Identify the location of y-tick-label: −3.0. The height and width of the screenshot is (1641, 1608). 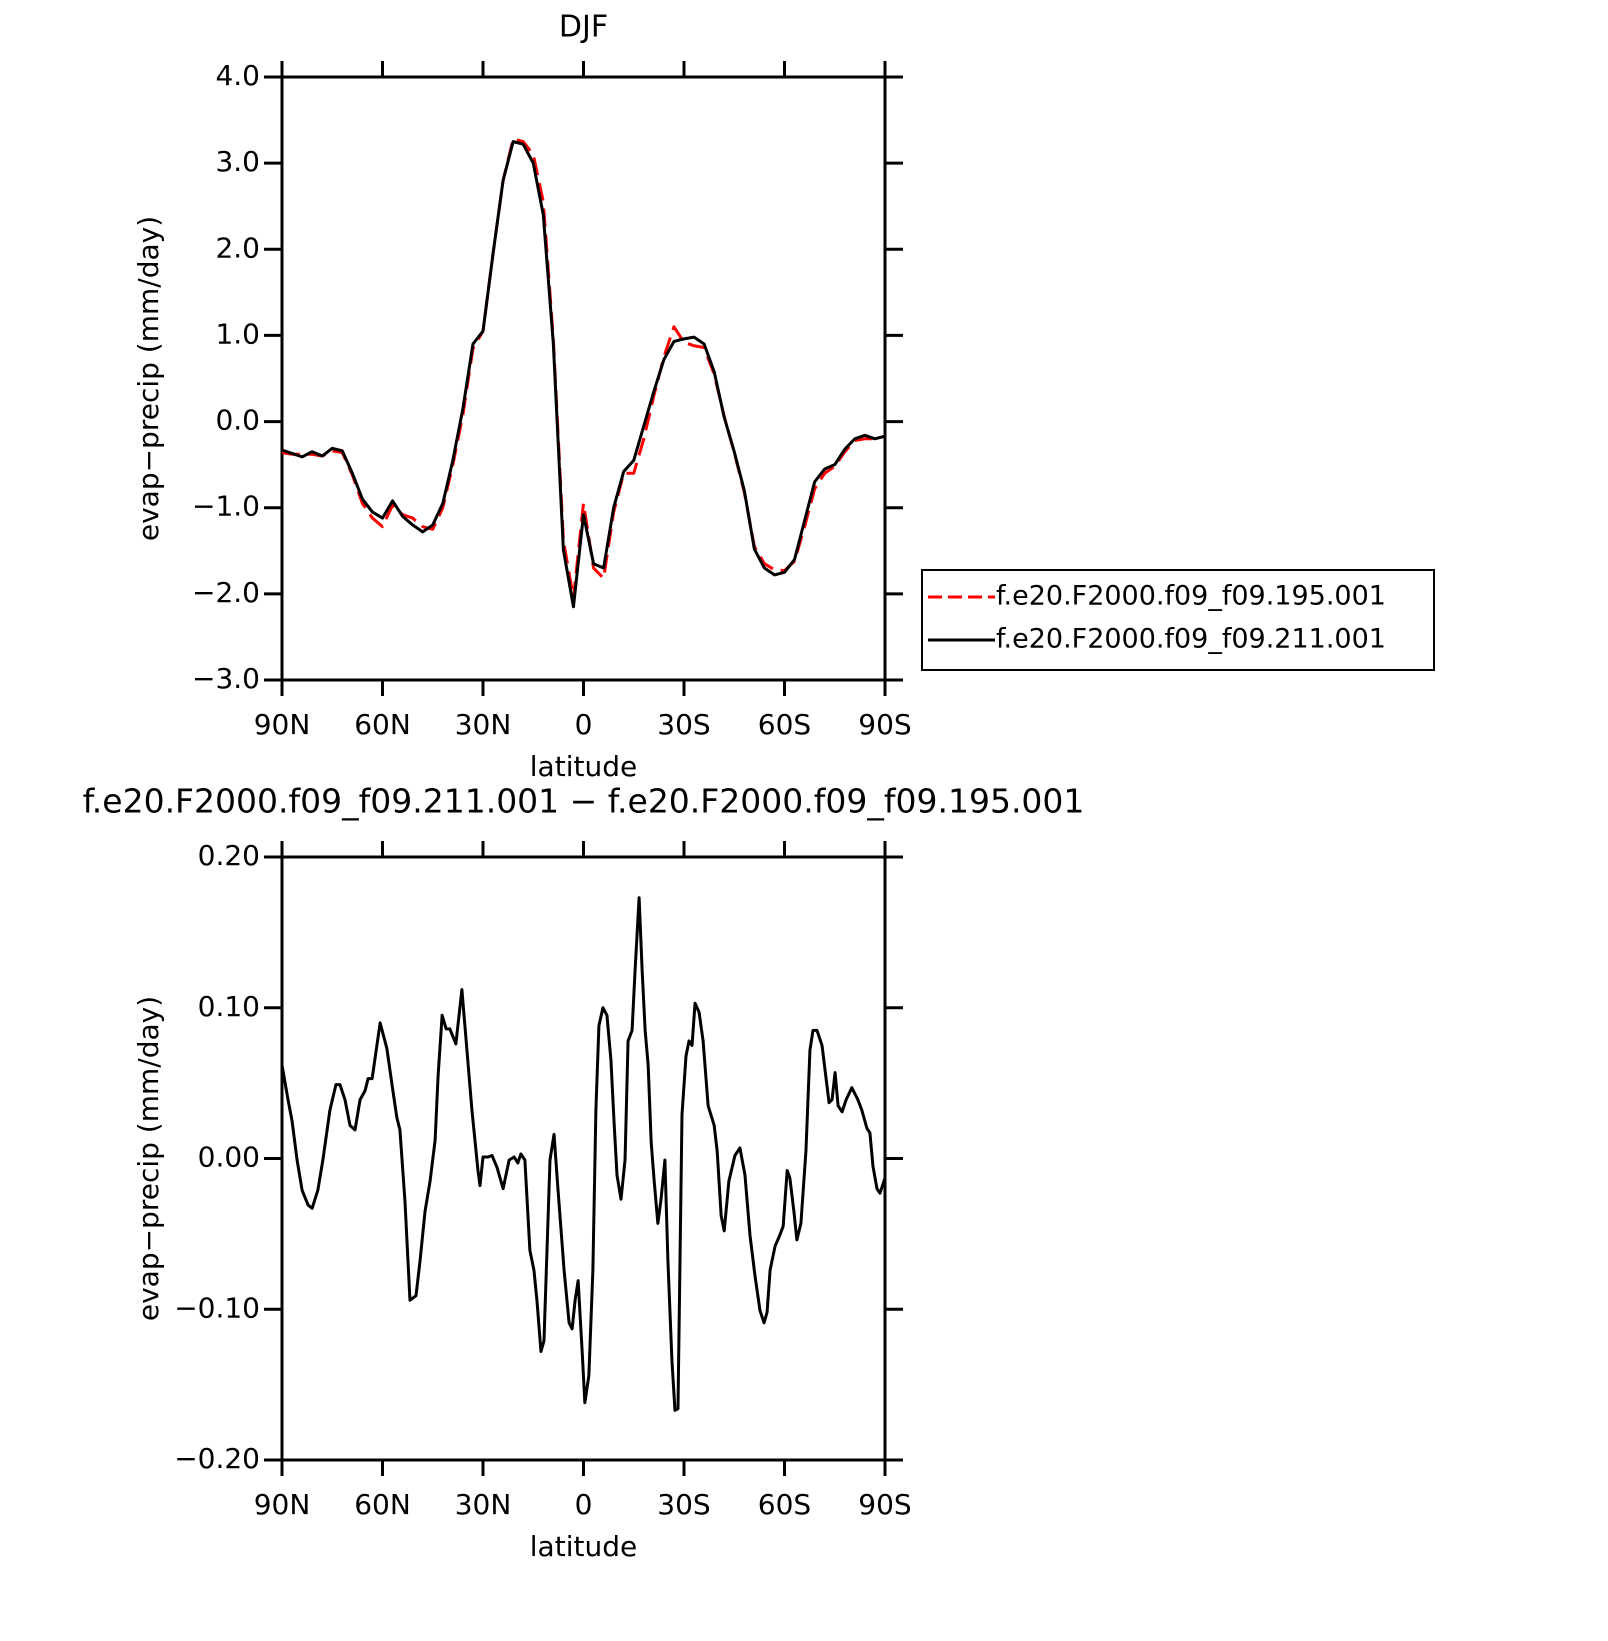
(226, 678).